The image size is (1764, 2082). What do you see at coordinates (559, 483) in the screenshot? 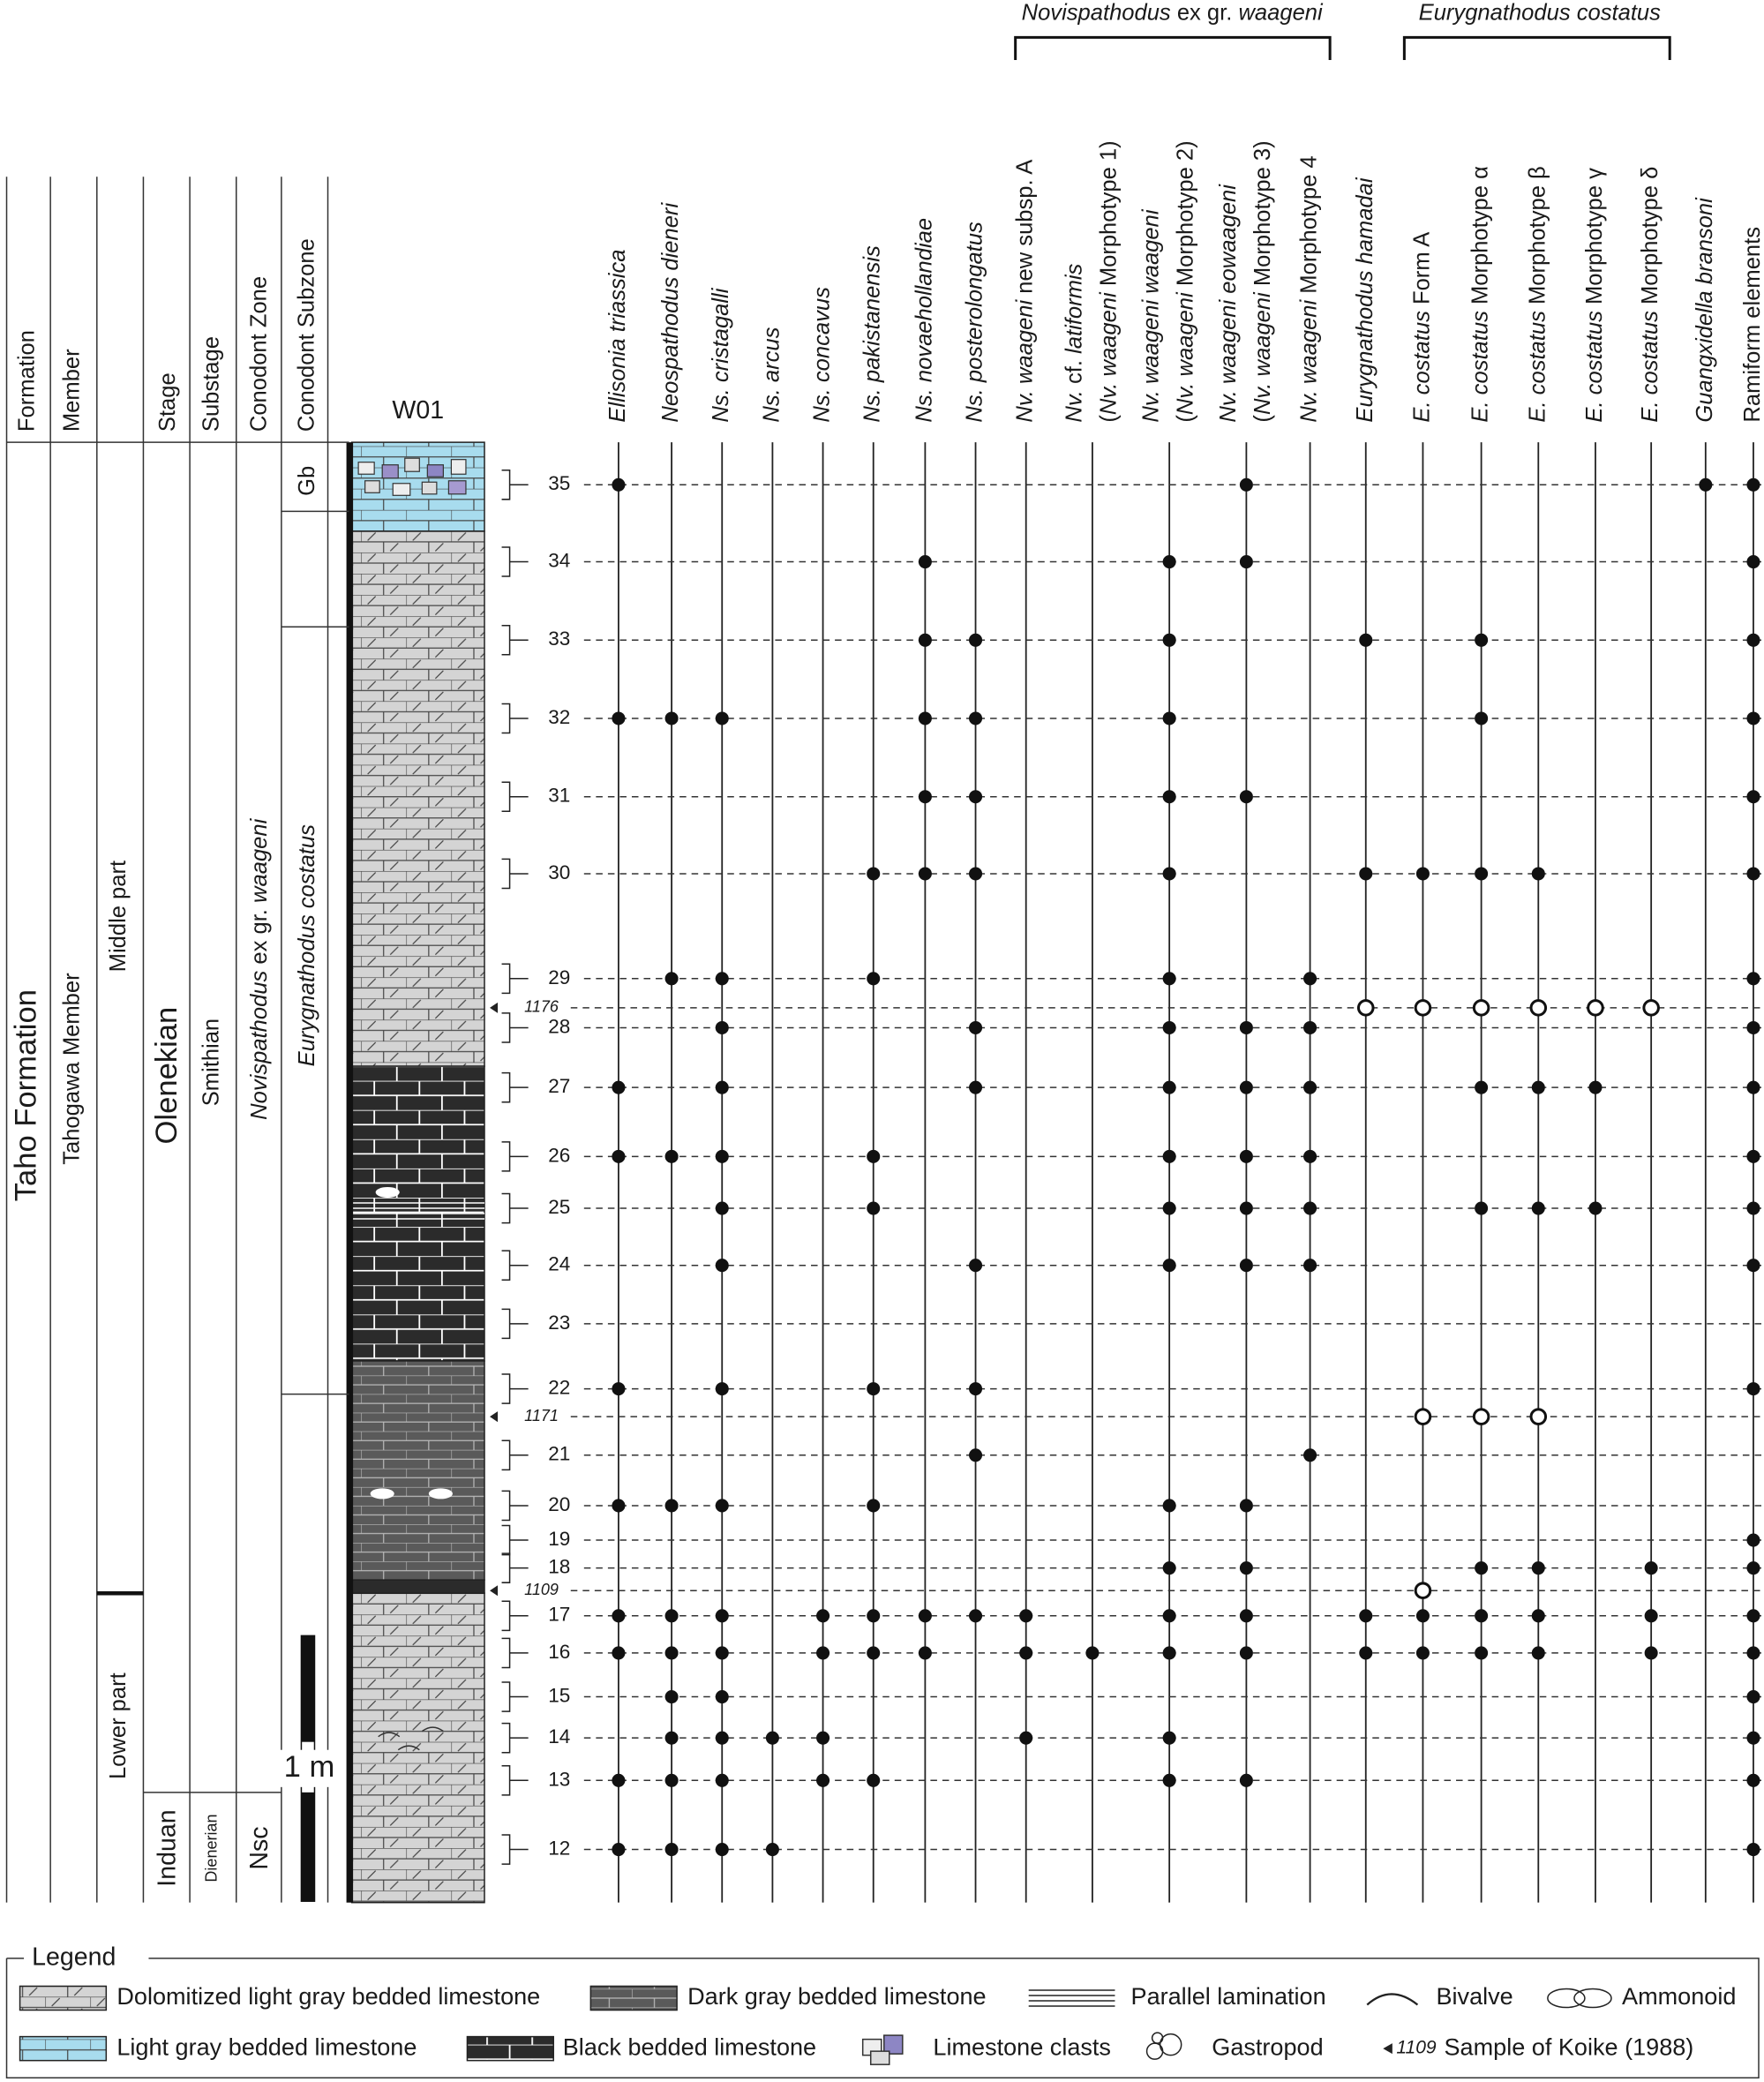
I see `sample-number: 35` at bounding box center [559, 483].